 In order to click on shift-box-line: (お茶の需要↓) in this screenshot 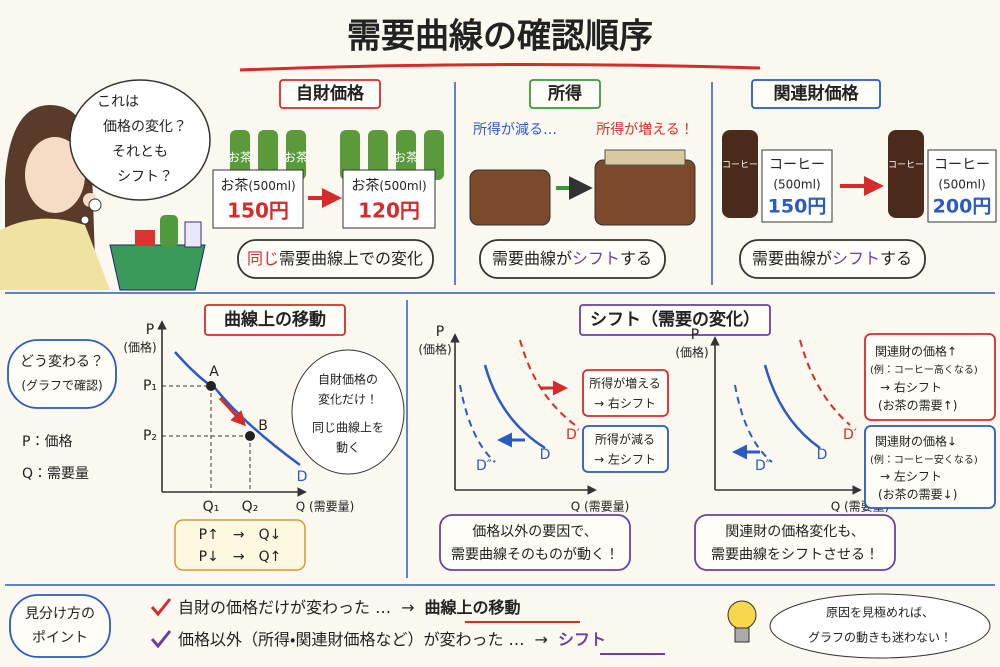, I will do `click(917, 495)`.